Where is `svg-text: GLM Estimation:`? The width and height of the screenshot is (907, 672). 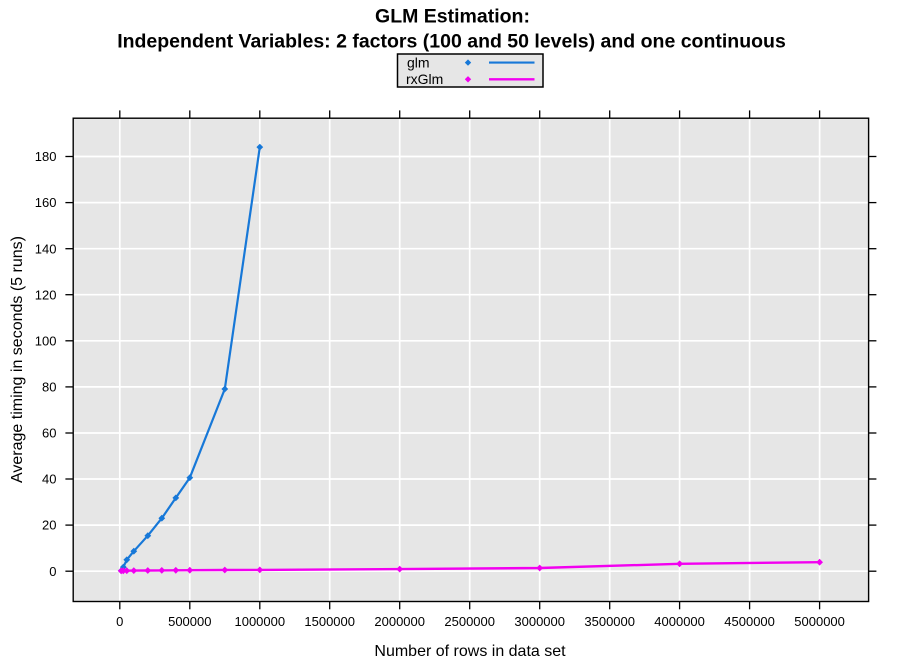
svg-text: GLM Estimation: is located at coordinates (452, 17).